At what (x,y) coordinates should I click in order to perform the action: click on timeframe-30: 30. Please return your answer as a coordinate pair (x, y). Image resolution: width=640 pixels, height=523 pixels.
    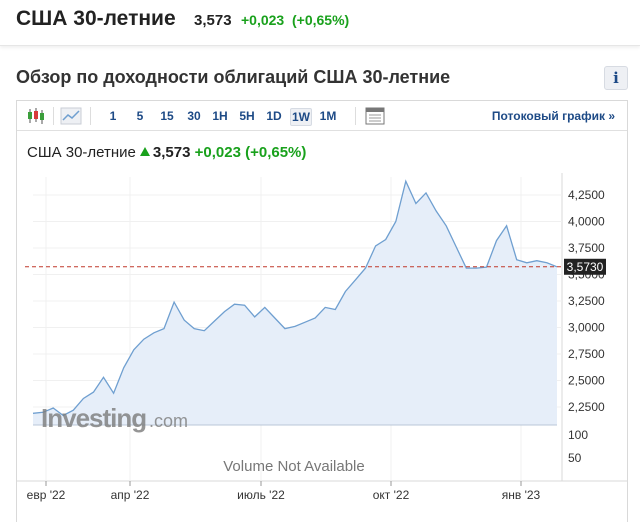
    Looking at the image, I should click on (194, 116).